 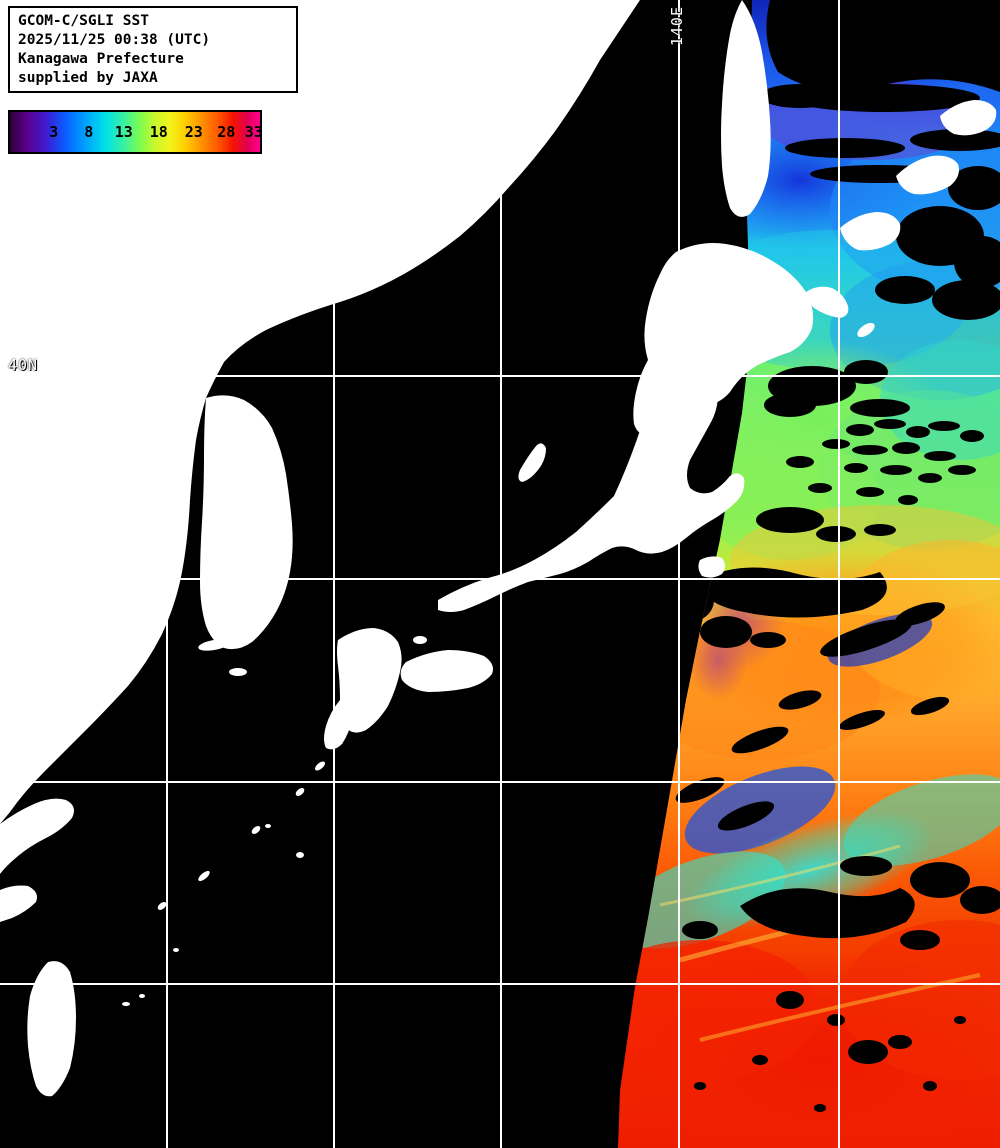 What do you see at coordinates (83, 21) in the screenshot?
I see `title-line-product: GCOM-C/SGLI SST` at bounding box center [83, 21].